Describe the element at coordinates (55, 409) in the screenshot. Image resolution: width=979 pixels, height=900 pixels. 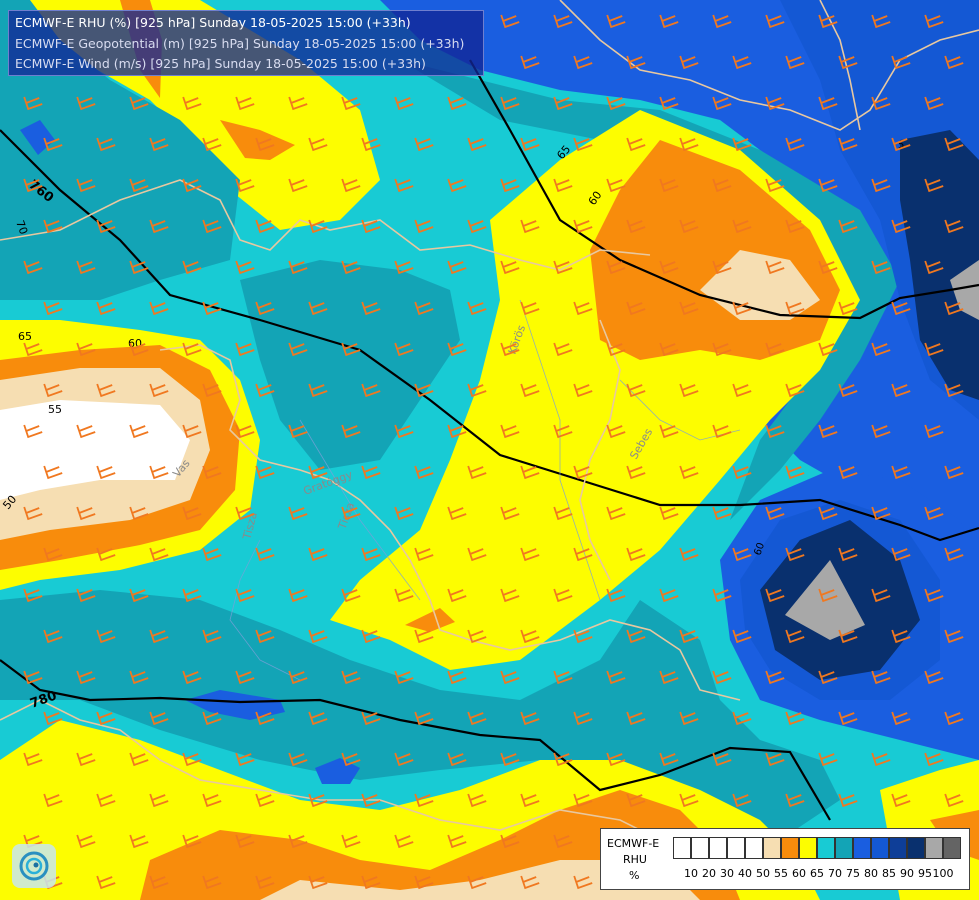
I see `contour-label-55-west: 55` at that location.